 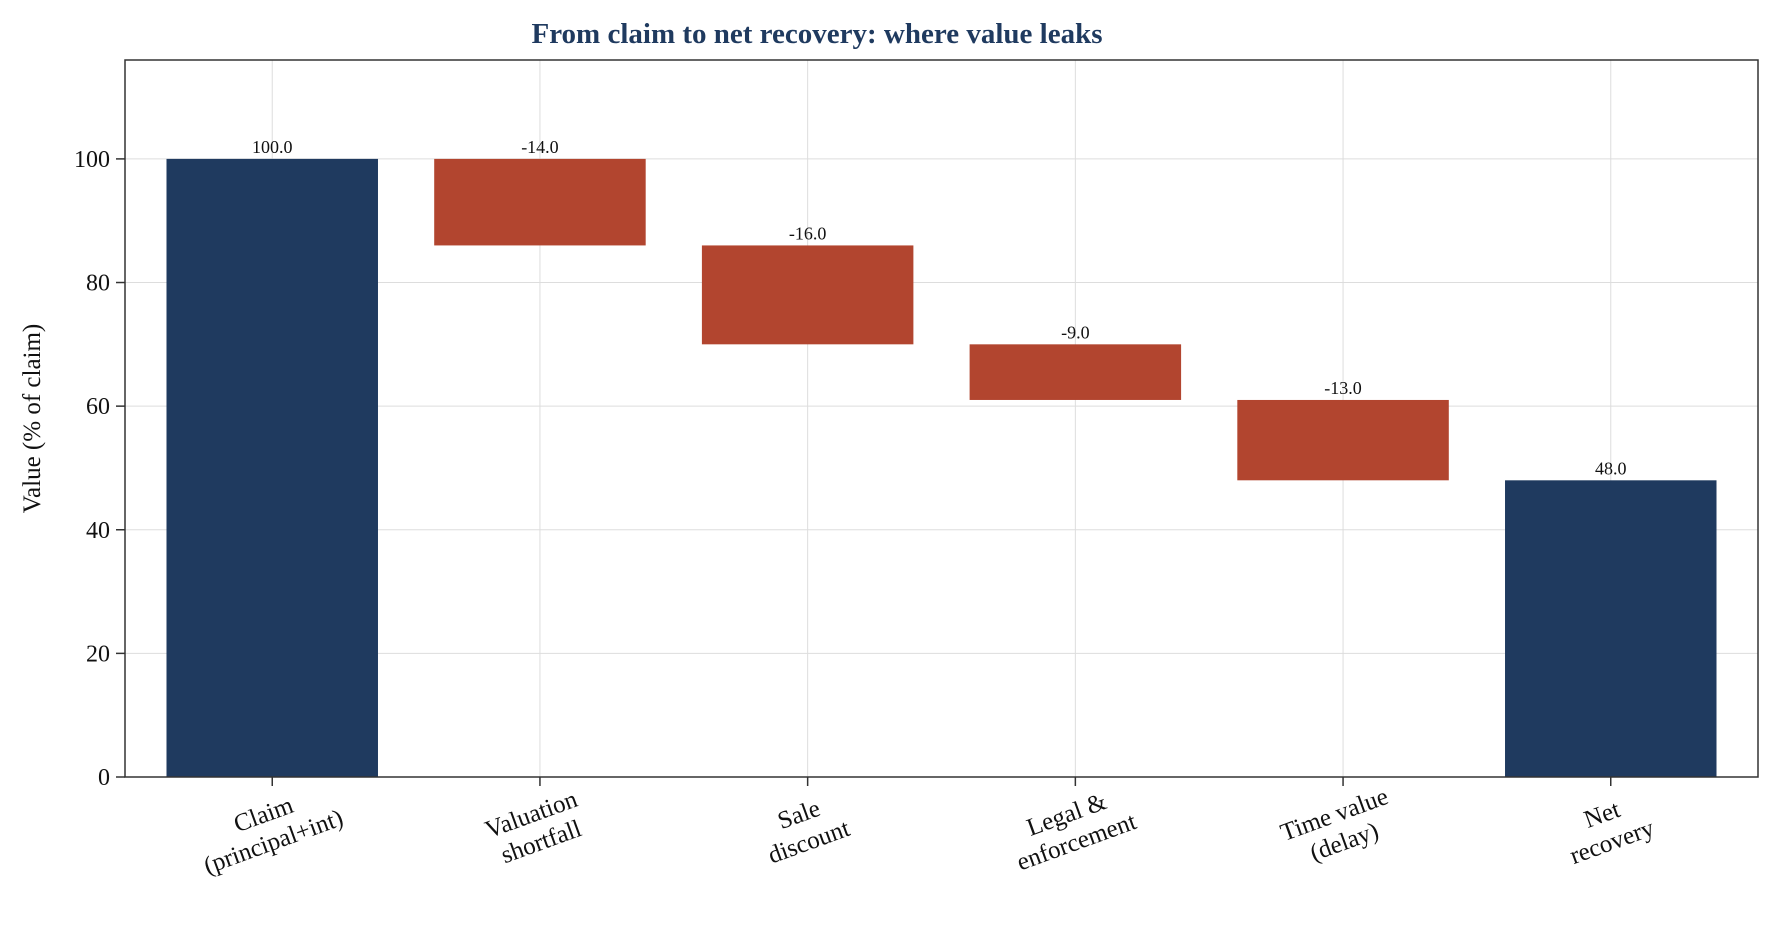 I want to click on bar-value-label: 48.0, so click(x=1611, y=468).